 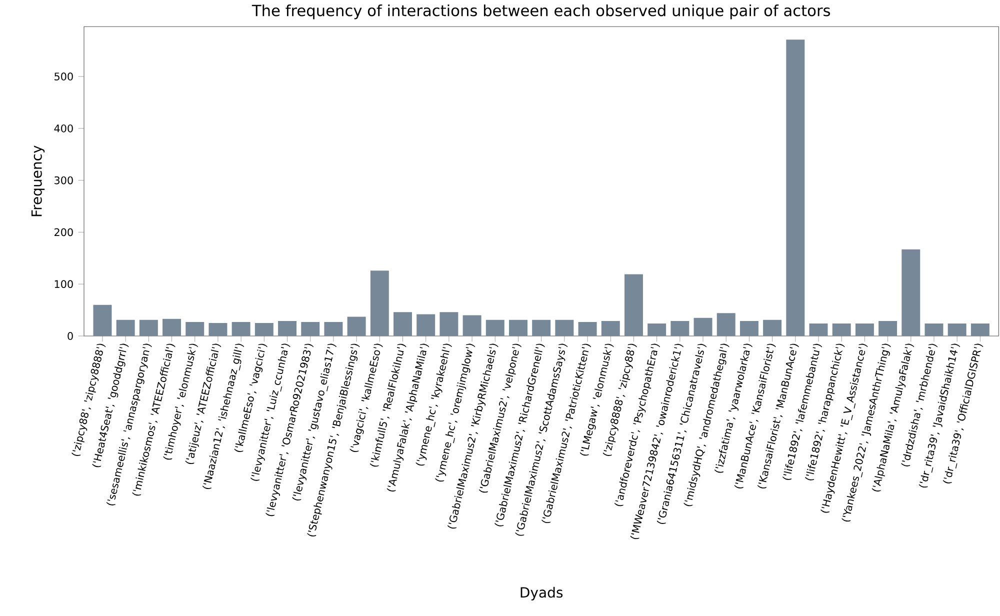 I want to click on y-axis-title: Frequency, so click(x=38, y=181).